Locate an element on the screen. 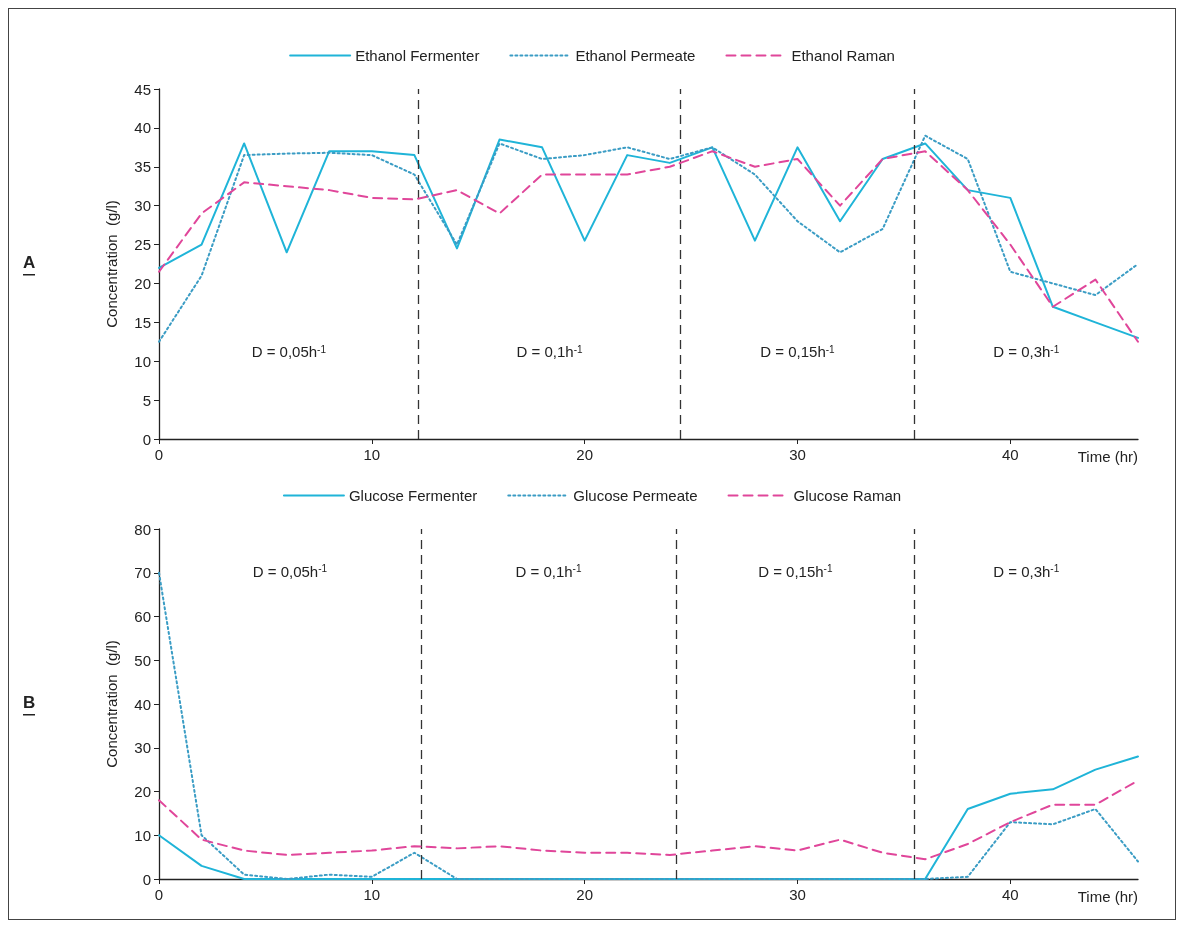  legend-label: Ethanol Fermenter is located at coordinates (417, 55).